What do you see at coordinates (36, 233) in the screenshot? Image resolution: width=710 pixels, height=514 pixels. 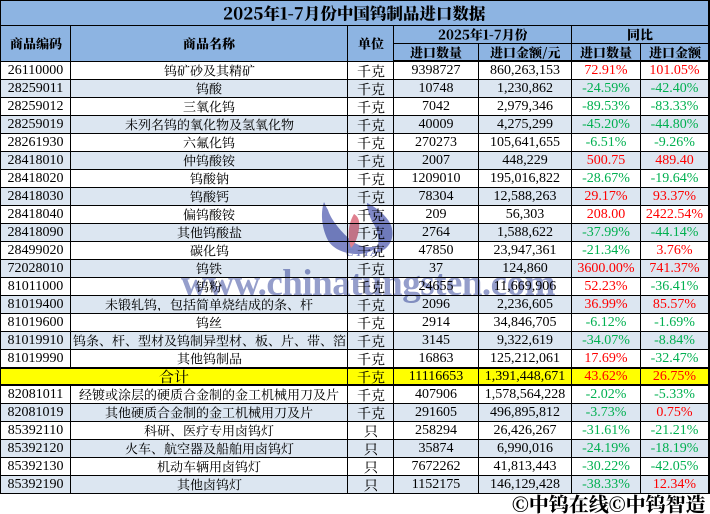 I see `code-cell: 28418090` at bounding box center [36, 233].